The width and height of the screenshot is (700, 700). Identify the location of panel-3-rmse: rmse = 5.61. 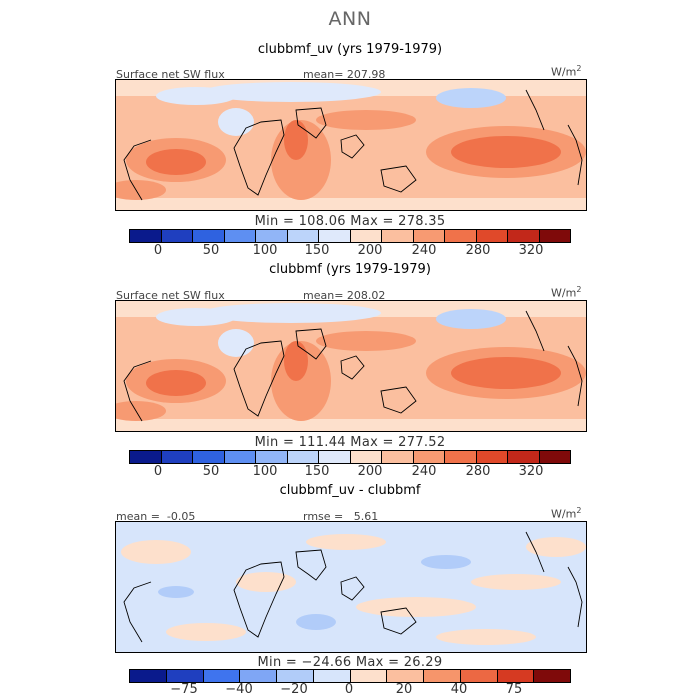
(340, 516).